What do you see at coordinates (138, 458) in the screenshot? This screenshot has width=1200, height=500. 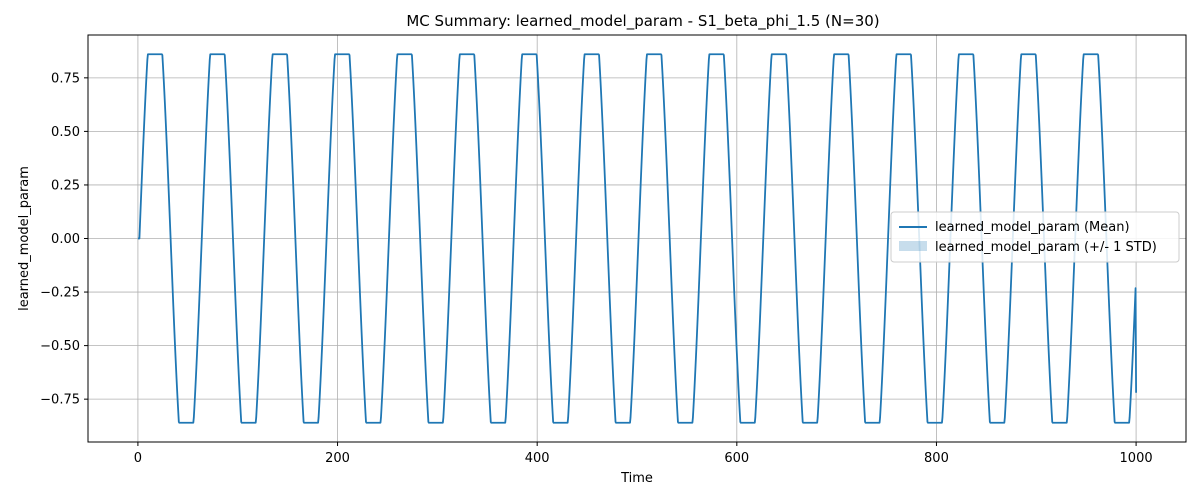 I see `x-tick-label: 0` at bounding box center [138, 458].